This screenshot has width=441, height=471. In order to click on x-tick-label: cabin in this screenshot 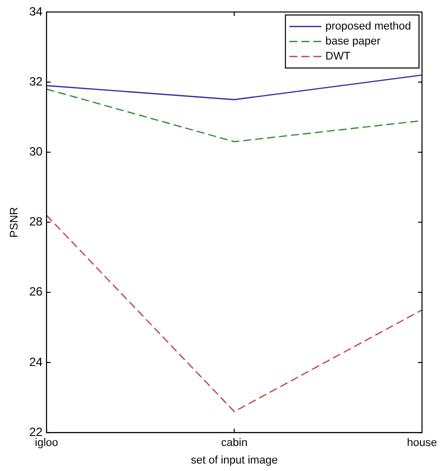, I will do `click(234, 443)`.